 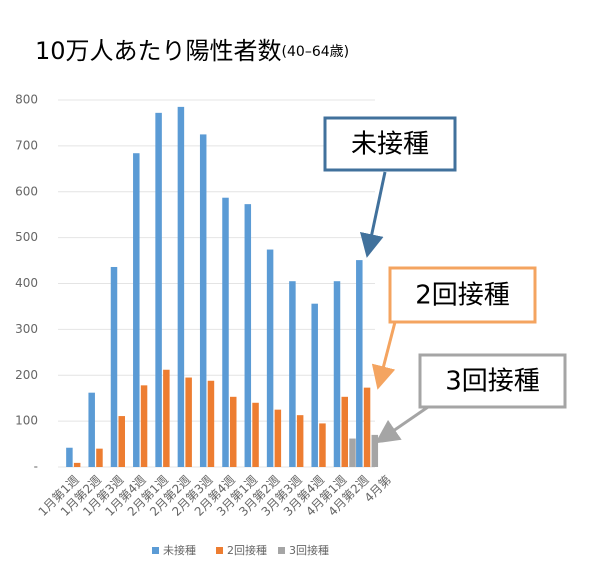 I want to click on legend-label: 3回接種, so click(x=309, y=550).